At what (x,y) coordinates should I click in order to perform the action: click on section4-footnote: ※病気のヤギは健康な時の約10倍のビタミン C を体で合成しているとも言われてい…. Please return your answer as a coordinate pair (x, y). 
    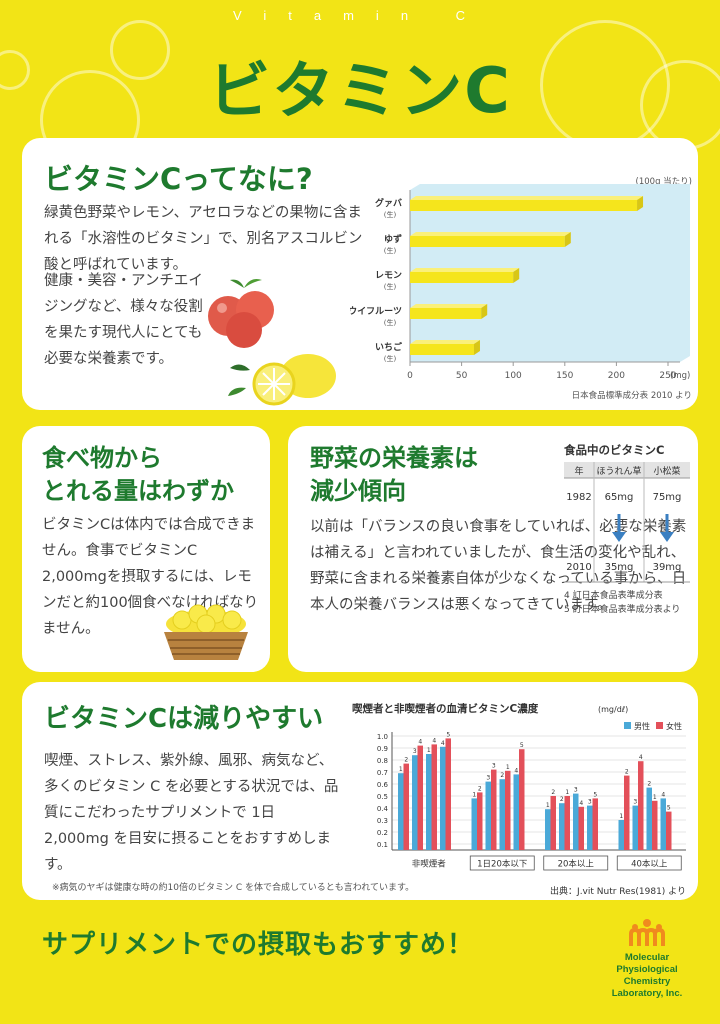
    Looking at the image, I should click on (233, 888).